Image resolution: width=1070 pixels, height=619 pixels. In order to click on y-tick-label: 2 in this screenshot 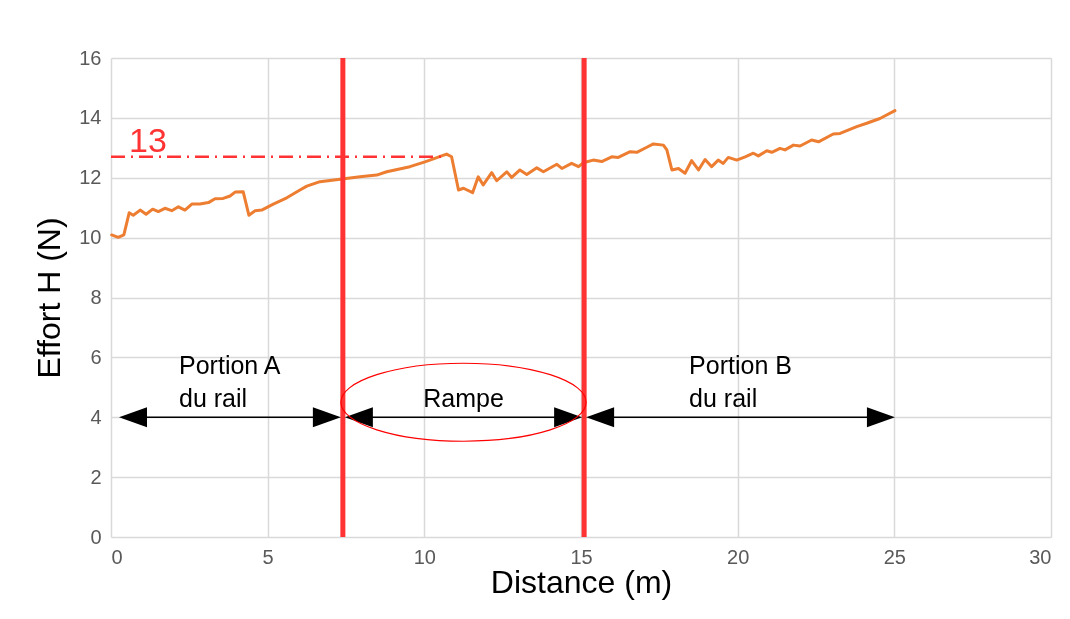, I will do `click(96, 476)`.